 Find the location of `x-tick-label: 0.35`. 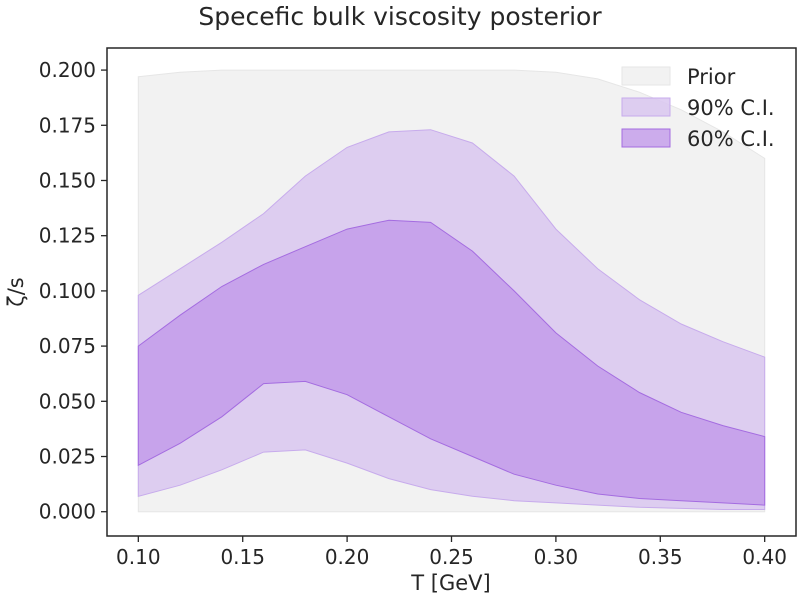

x-tick-label: 0.35 is located at coordinates (660, 557).